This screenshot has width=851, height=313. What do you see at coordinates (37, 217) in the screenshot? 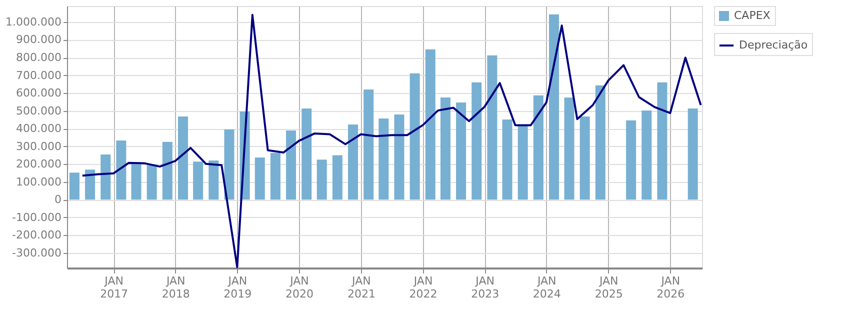
I see `y-tick-label: -100.000` at bounding box center [37, 217].